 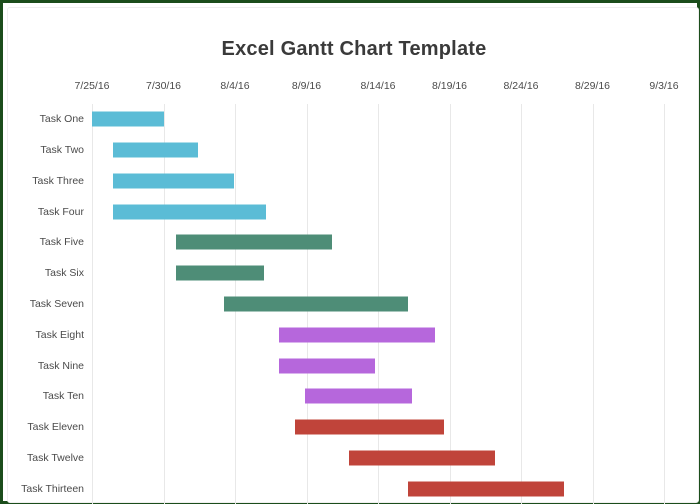 I want to click on gantt-row: Task Seven, so click(x=347, y=304).